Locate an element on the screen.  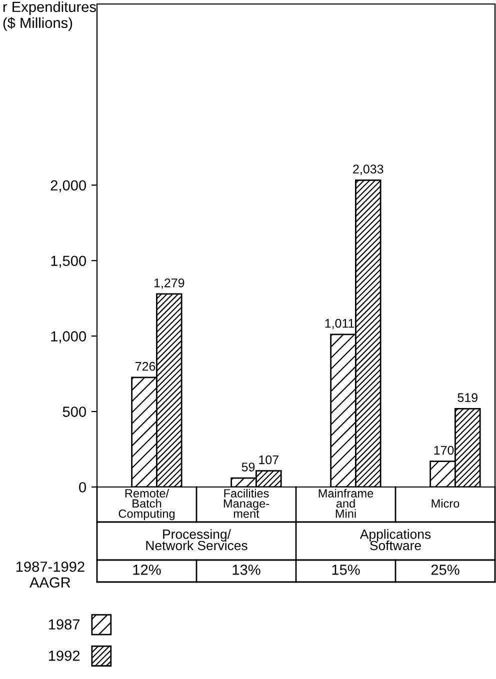
data-label: 1,011 is located at coordinates (339, 324).